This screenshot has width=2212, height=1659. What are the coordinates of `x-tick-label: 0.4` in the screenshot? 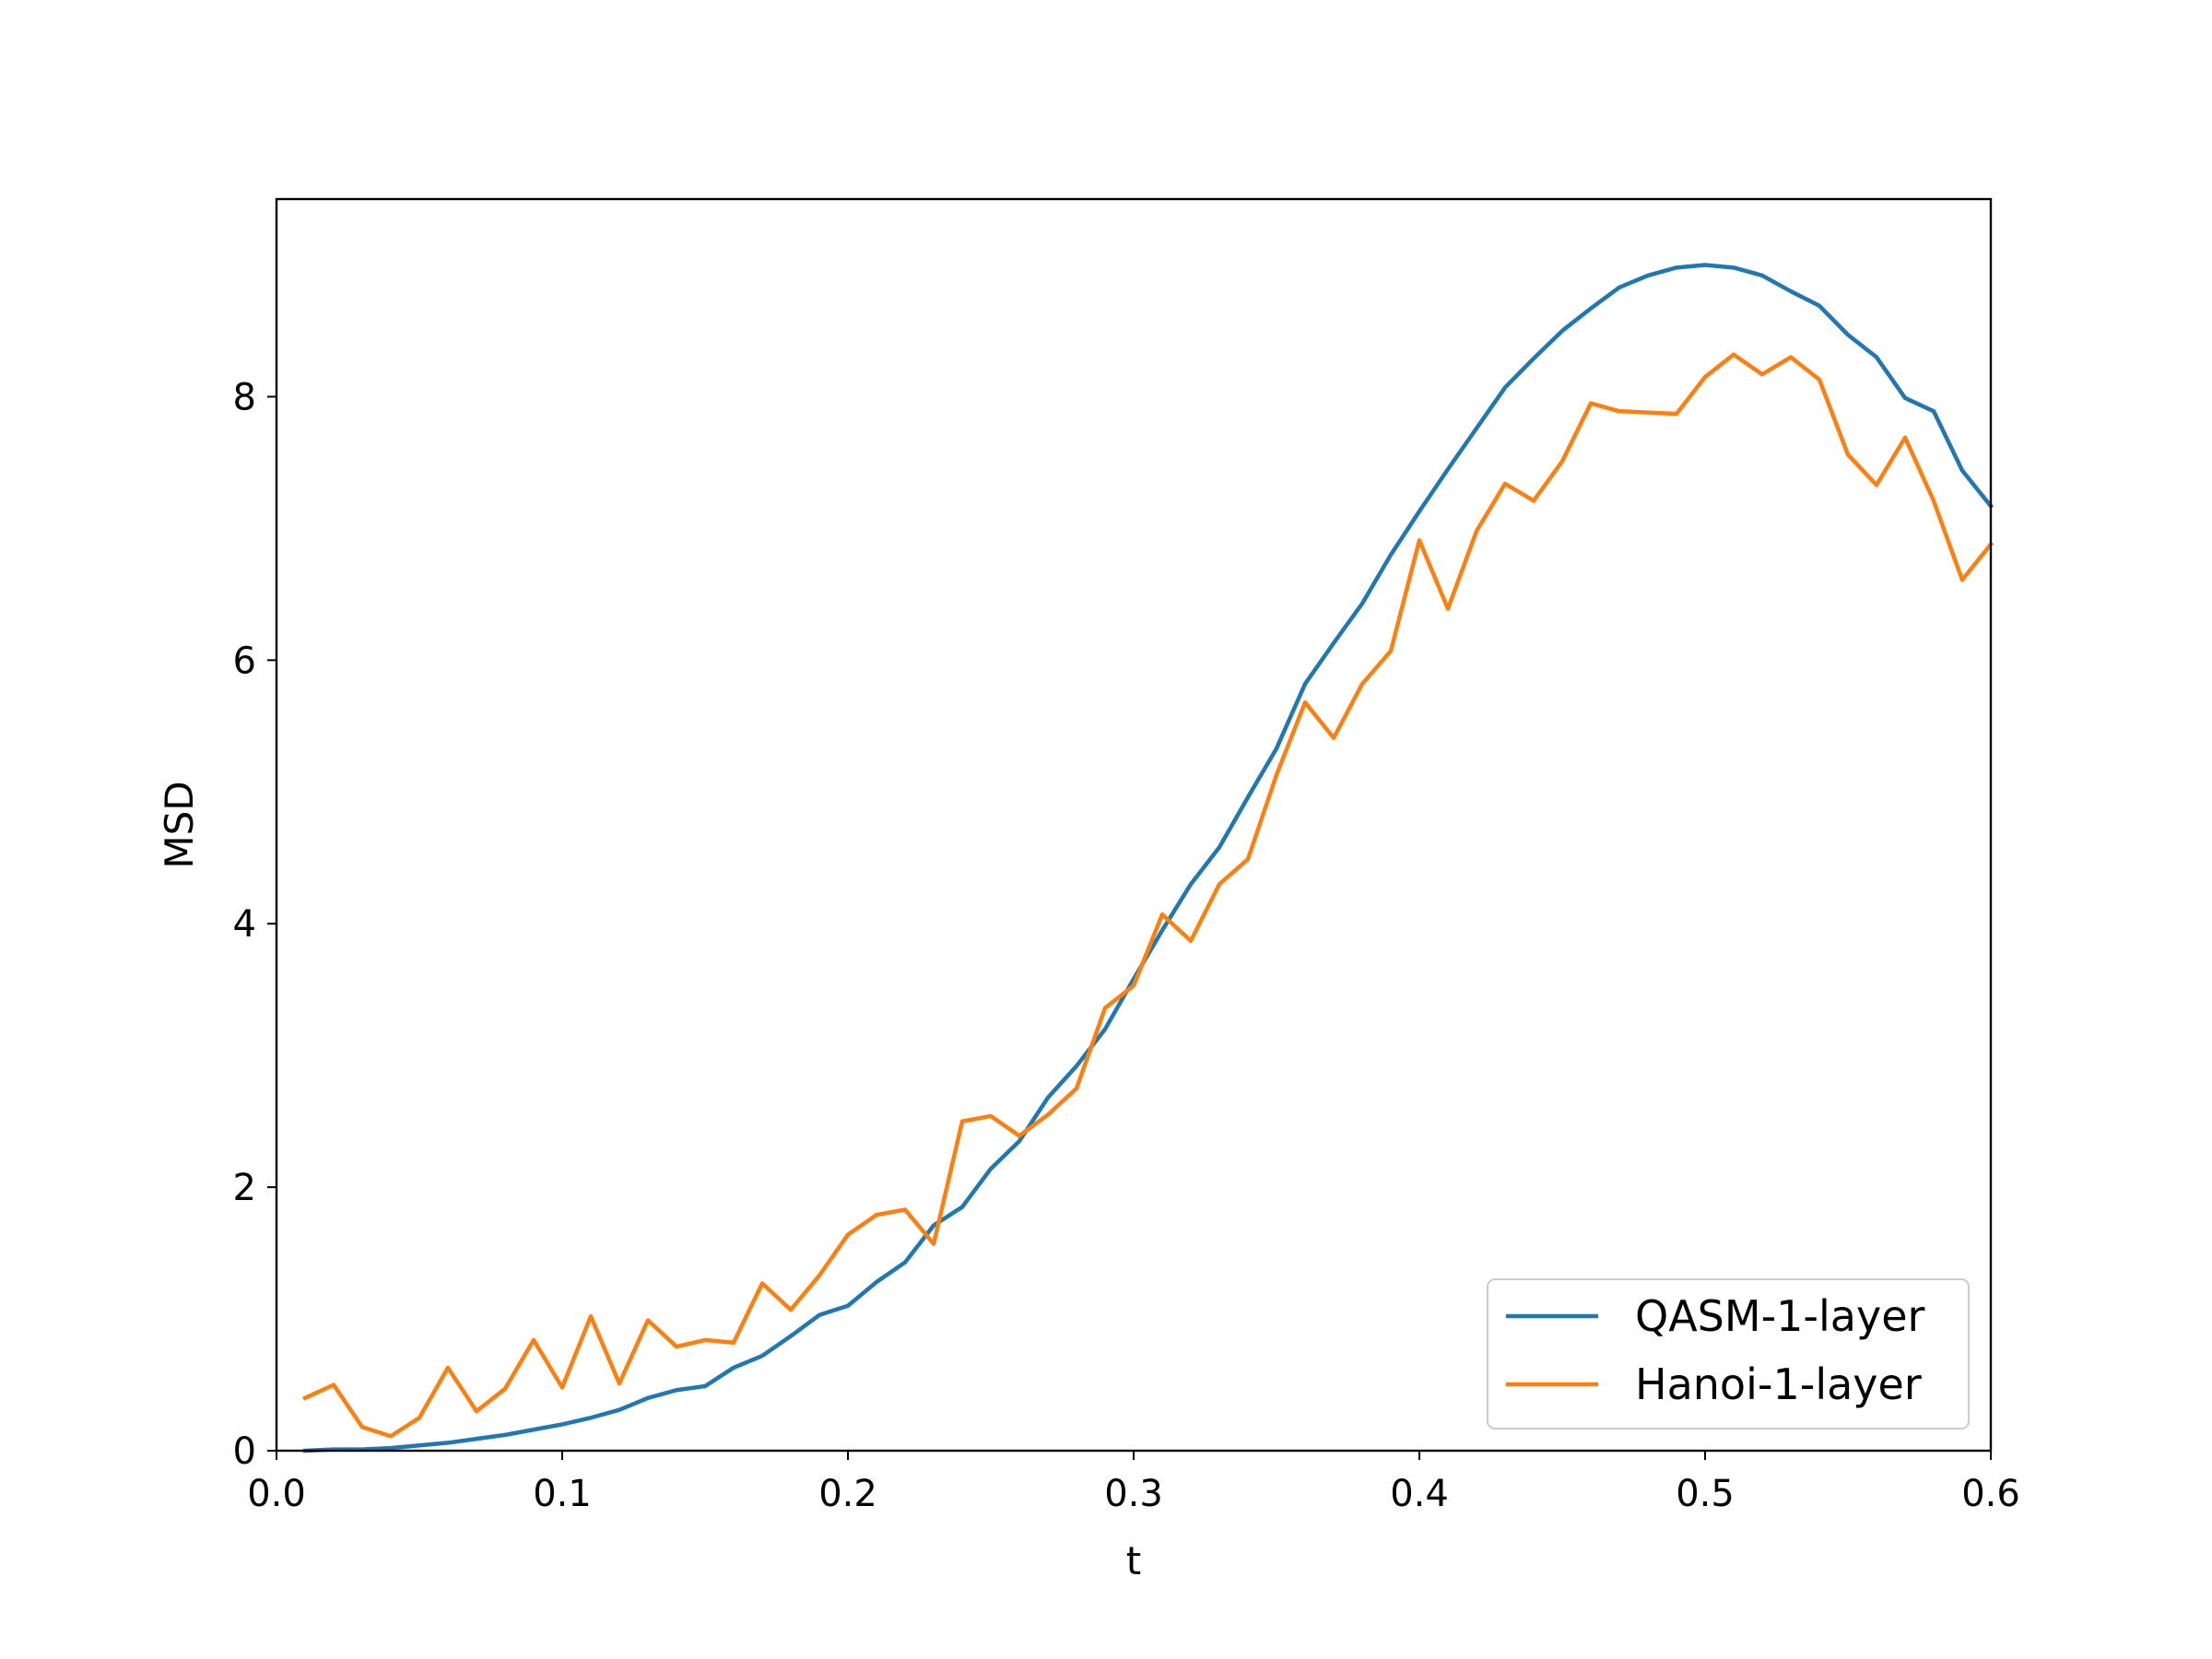 It's located at (1419, 1494).